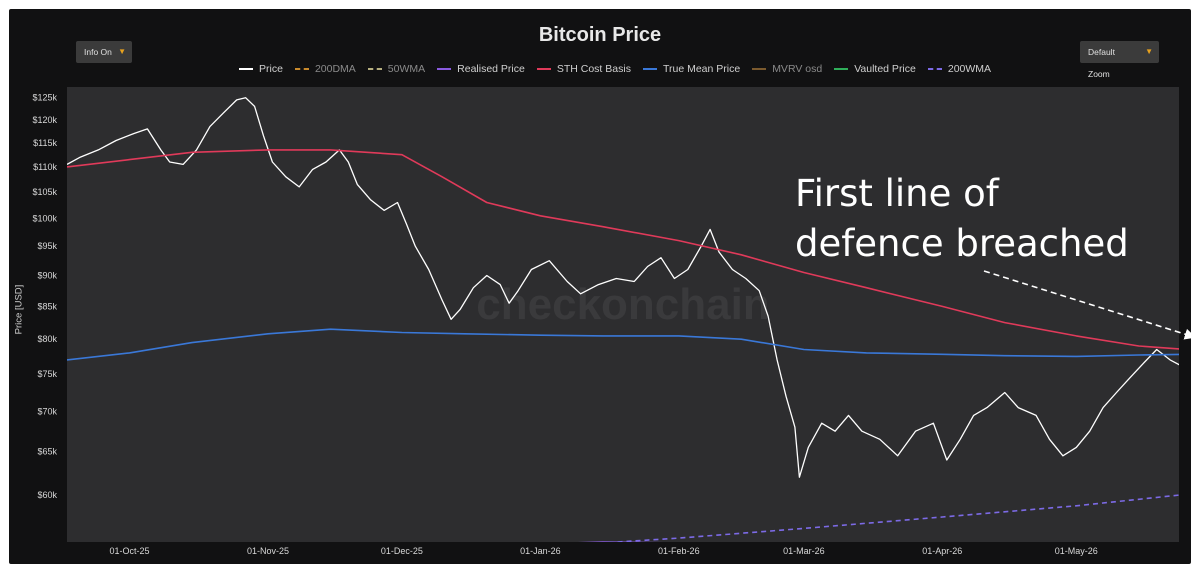 This screenshot has height=573, width=1200. I want to click on legend-item-mvrv-osd: MVRV osd, so click(787, 69).